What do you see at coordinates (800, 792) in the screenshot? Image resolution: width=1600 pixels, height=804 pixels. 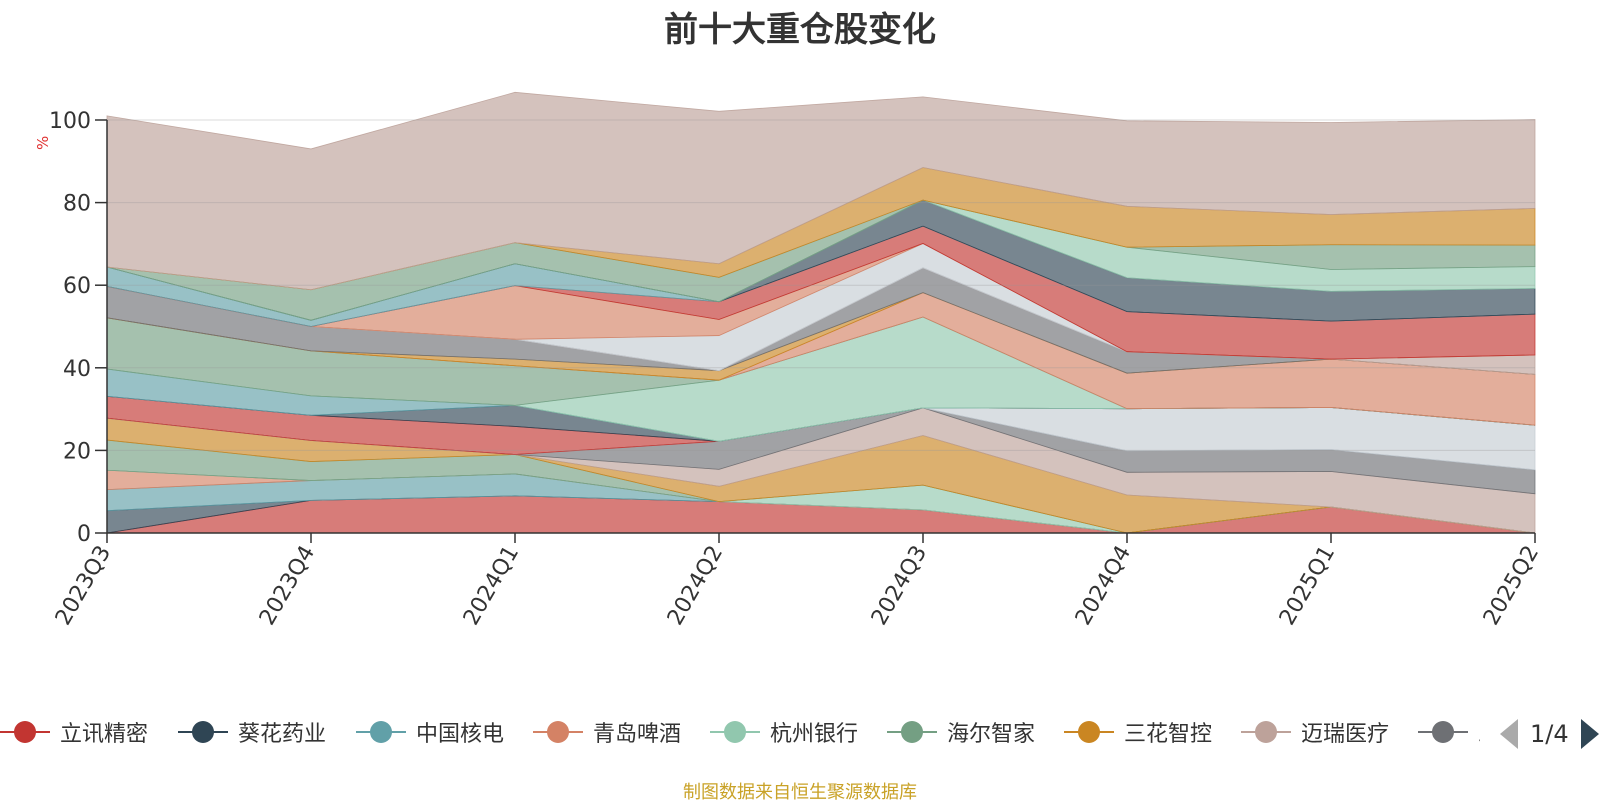 I see `data-source-note: 制图数据来自恒生聚源数据库` at bounding box center [800, 792].